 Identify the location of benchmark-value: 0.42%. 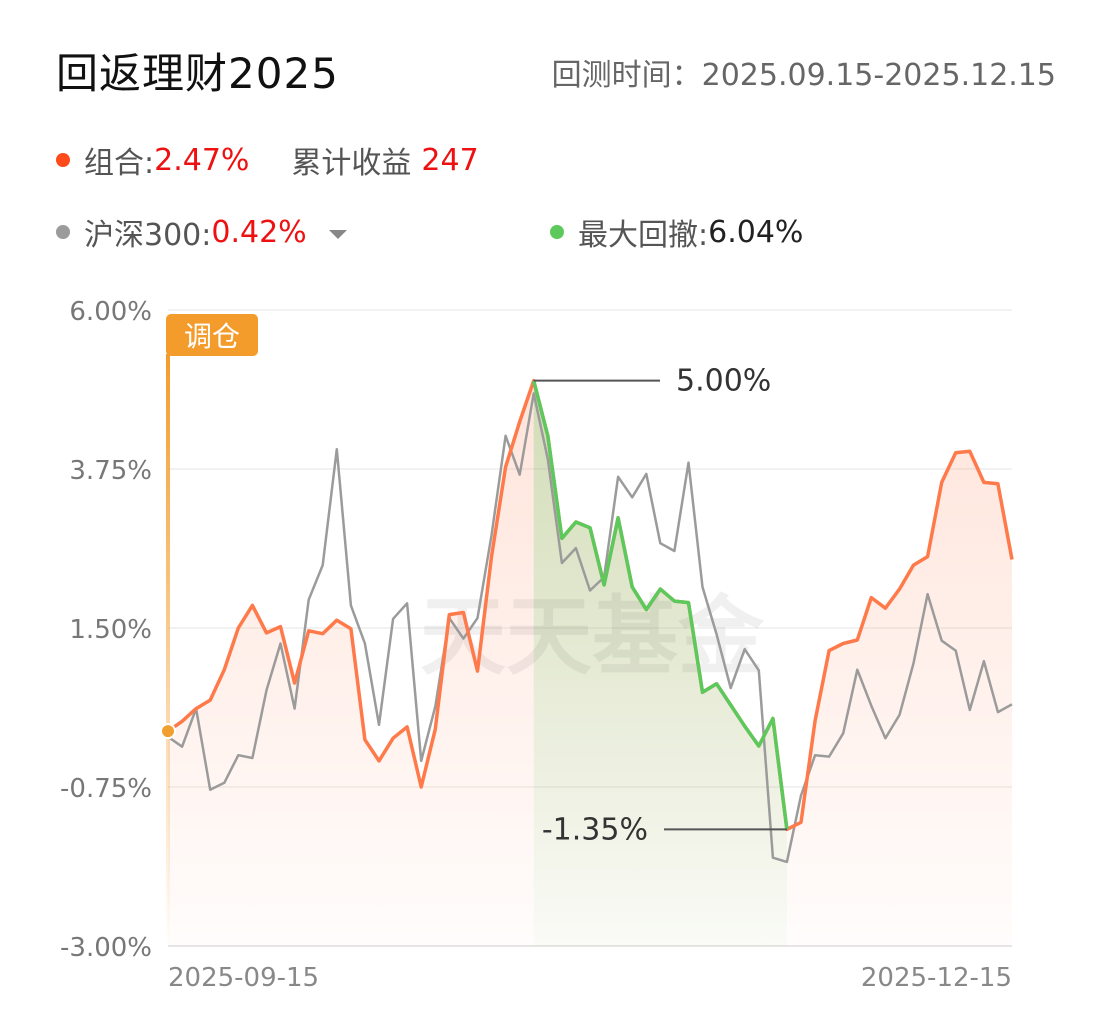
(259, 232).